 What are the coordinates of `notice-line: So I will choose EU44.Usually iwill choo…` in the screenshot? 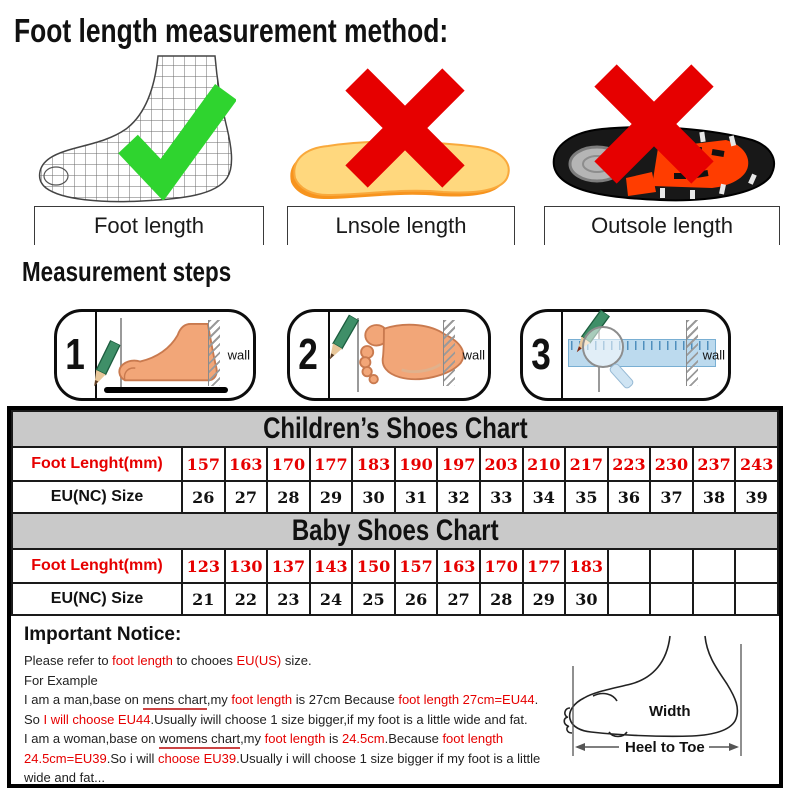 It's located at (276, 719).